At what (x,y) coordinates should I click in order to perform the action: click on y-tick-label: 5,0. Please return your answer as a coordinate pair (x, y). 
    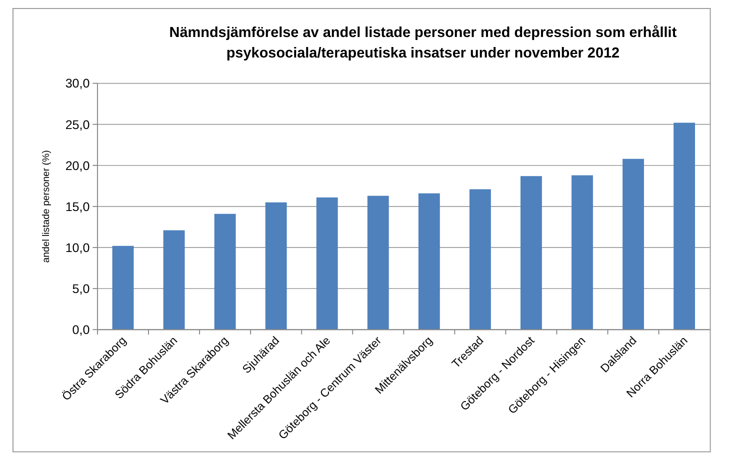
    Looking at the image, I should click on (81, 289).